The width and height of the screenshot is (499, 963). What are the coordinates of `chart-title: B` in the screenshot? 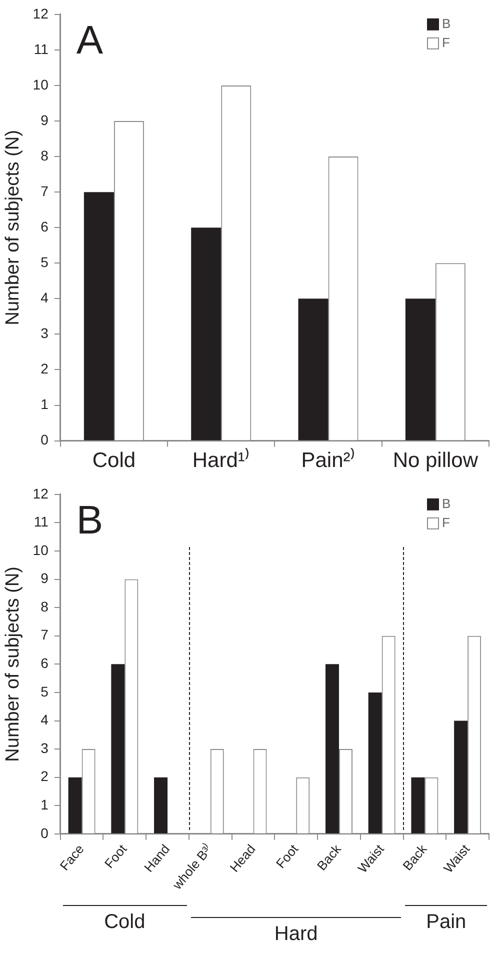 It's located at (90, 520).